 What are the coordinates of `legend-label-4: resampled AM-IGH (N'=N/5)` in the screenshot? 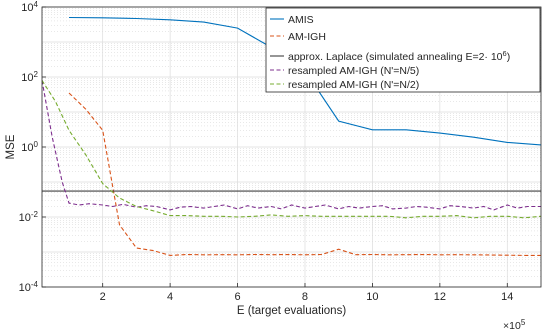 It's located at (353, 71).